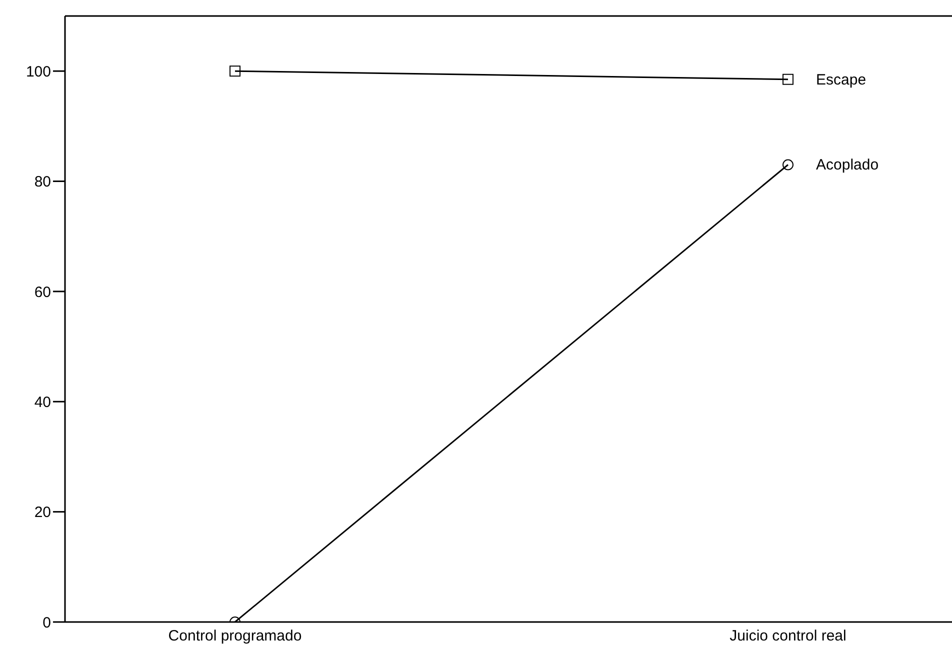 The width and height of the screenshot is (952, 652). Describe the element at coordinates (42, 182) in the screenshot. I see `y-tick-label: 80` at that location.